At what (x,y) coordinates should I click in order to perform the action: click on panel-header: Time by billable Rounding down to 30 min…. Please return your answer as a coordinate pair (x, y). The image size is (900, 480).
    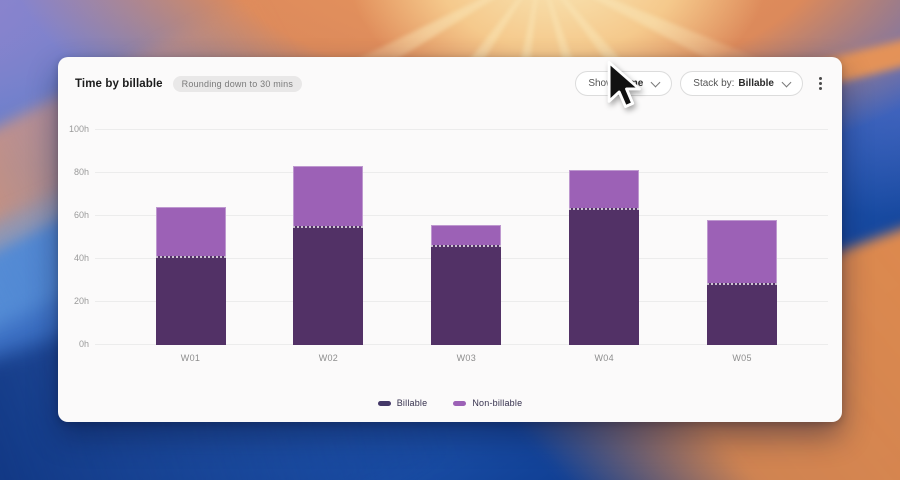
    Looking at the image, I should click on (189, 84).